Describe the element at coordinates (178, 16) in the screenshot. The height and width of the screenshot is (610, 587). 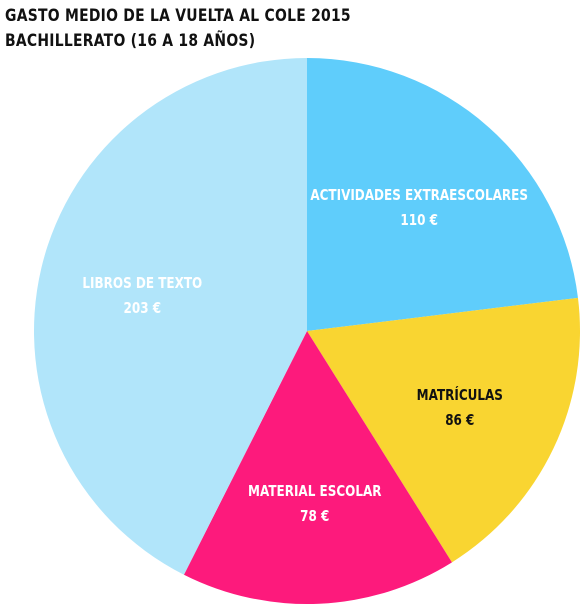
I see `chart-title: GASTO MEDIO DE LA VUELTA AL COLE 2015` at that location.